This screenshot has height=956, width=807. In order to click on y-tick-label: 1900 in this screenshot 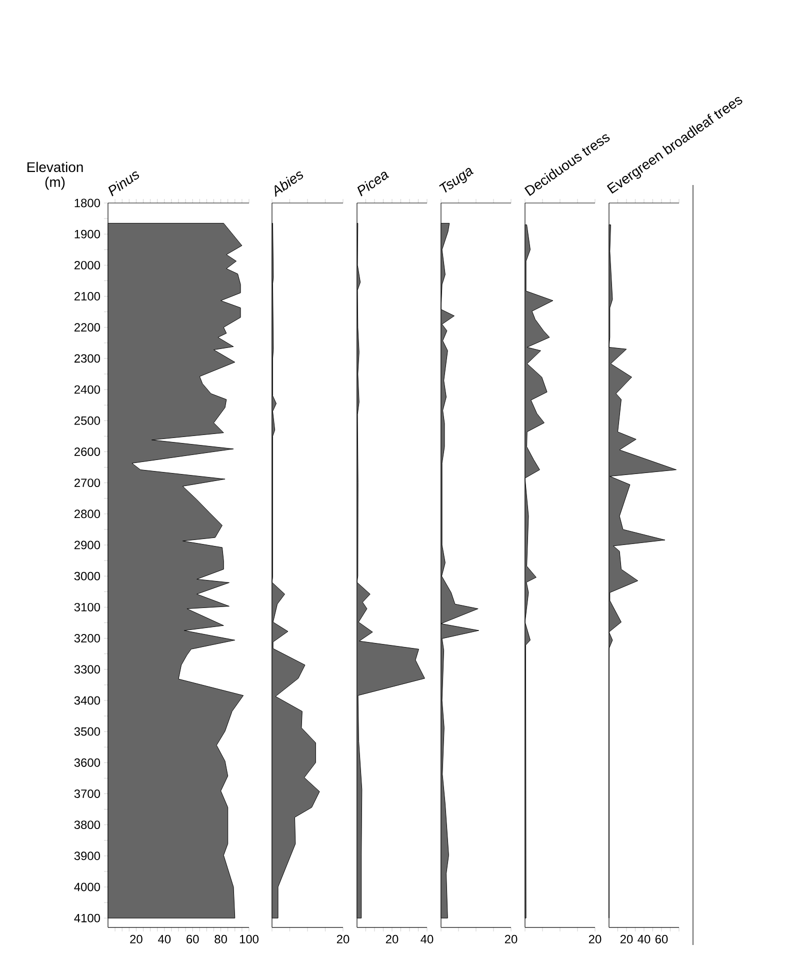, I will do `click(87, 234)`.